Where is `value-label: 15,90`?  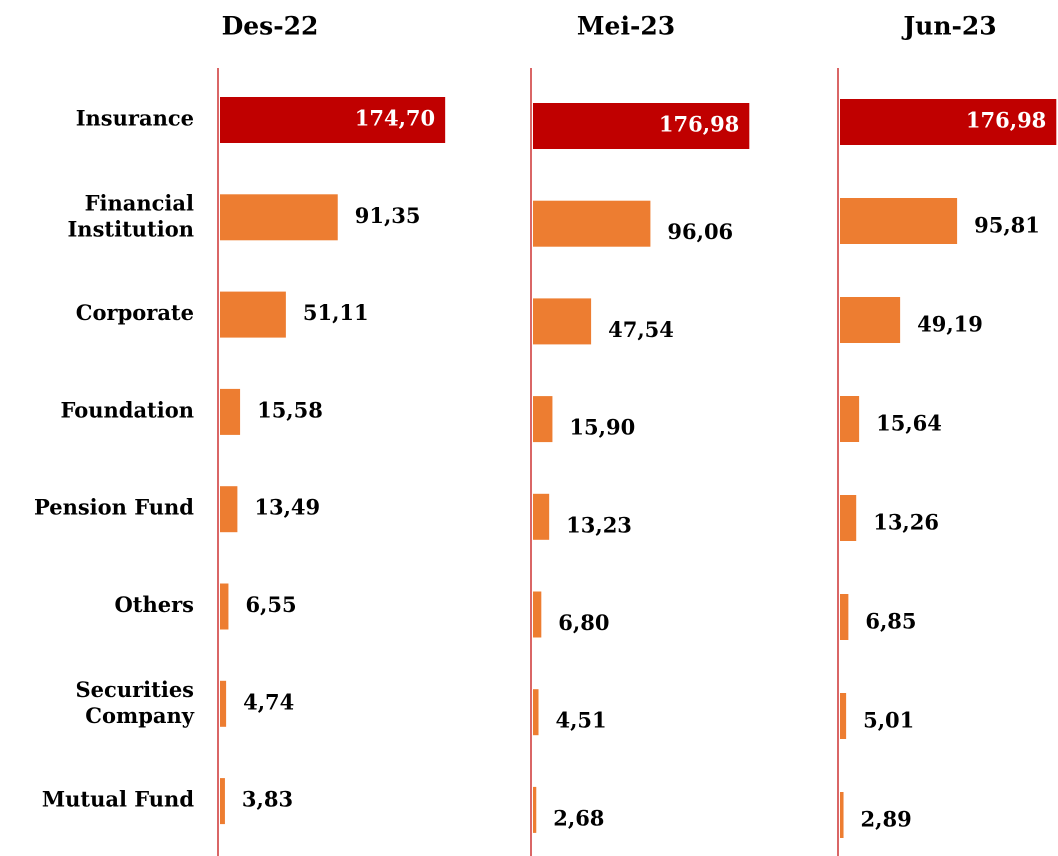
value-label: 15,90 is located at coordinates (602, 427).